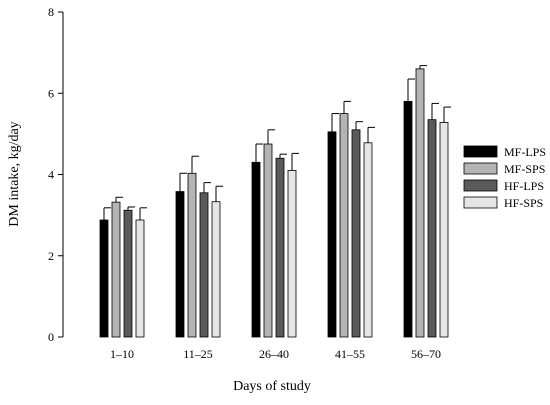  Describe the element at coordinates (426, 354) in the screenshot. I see `x-tick-label: 56–70` at that location.